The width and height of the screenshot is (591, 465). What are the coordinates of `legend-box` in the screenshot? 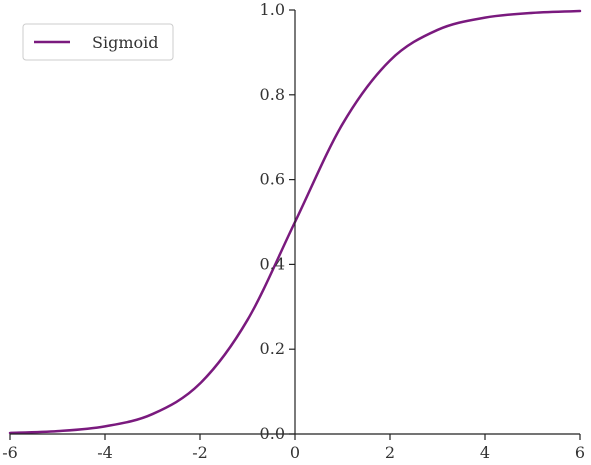 It's located at (98, 42).